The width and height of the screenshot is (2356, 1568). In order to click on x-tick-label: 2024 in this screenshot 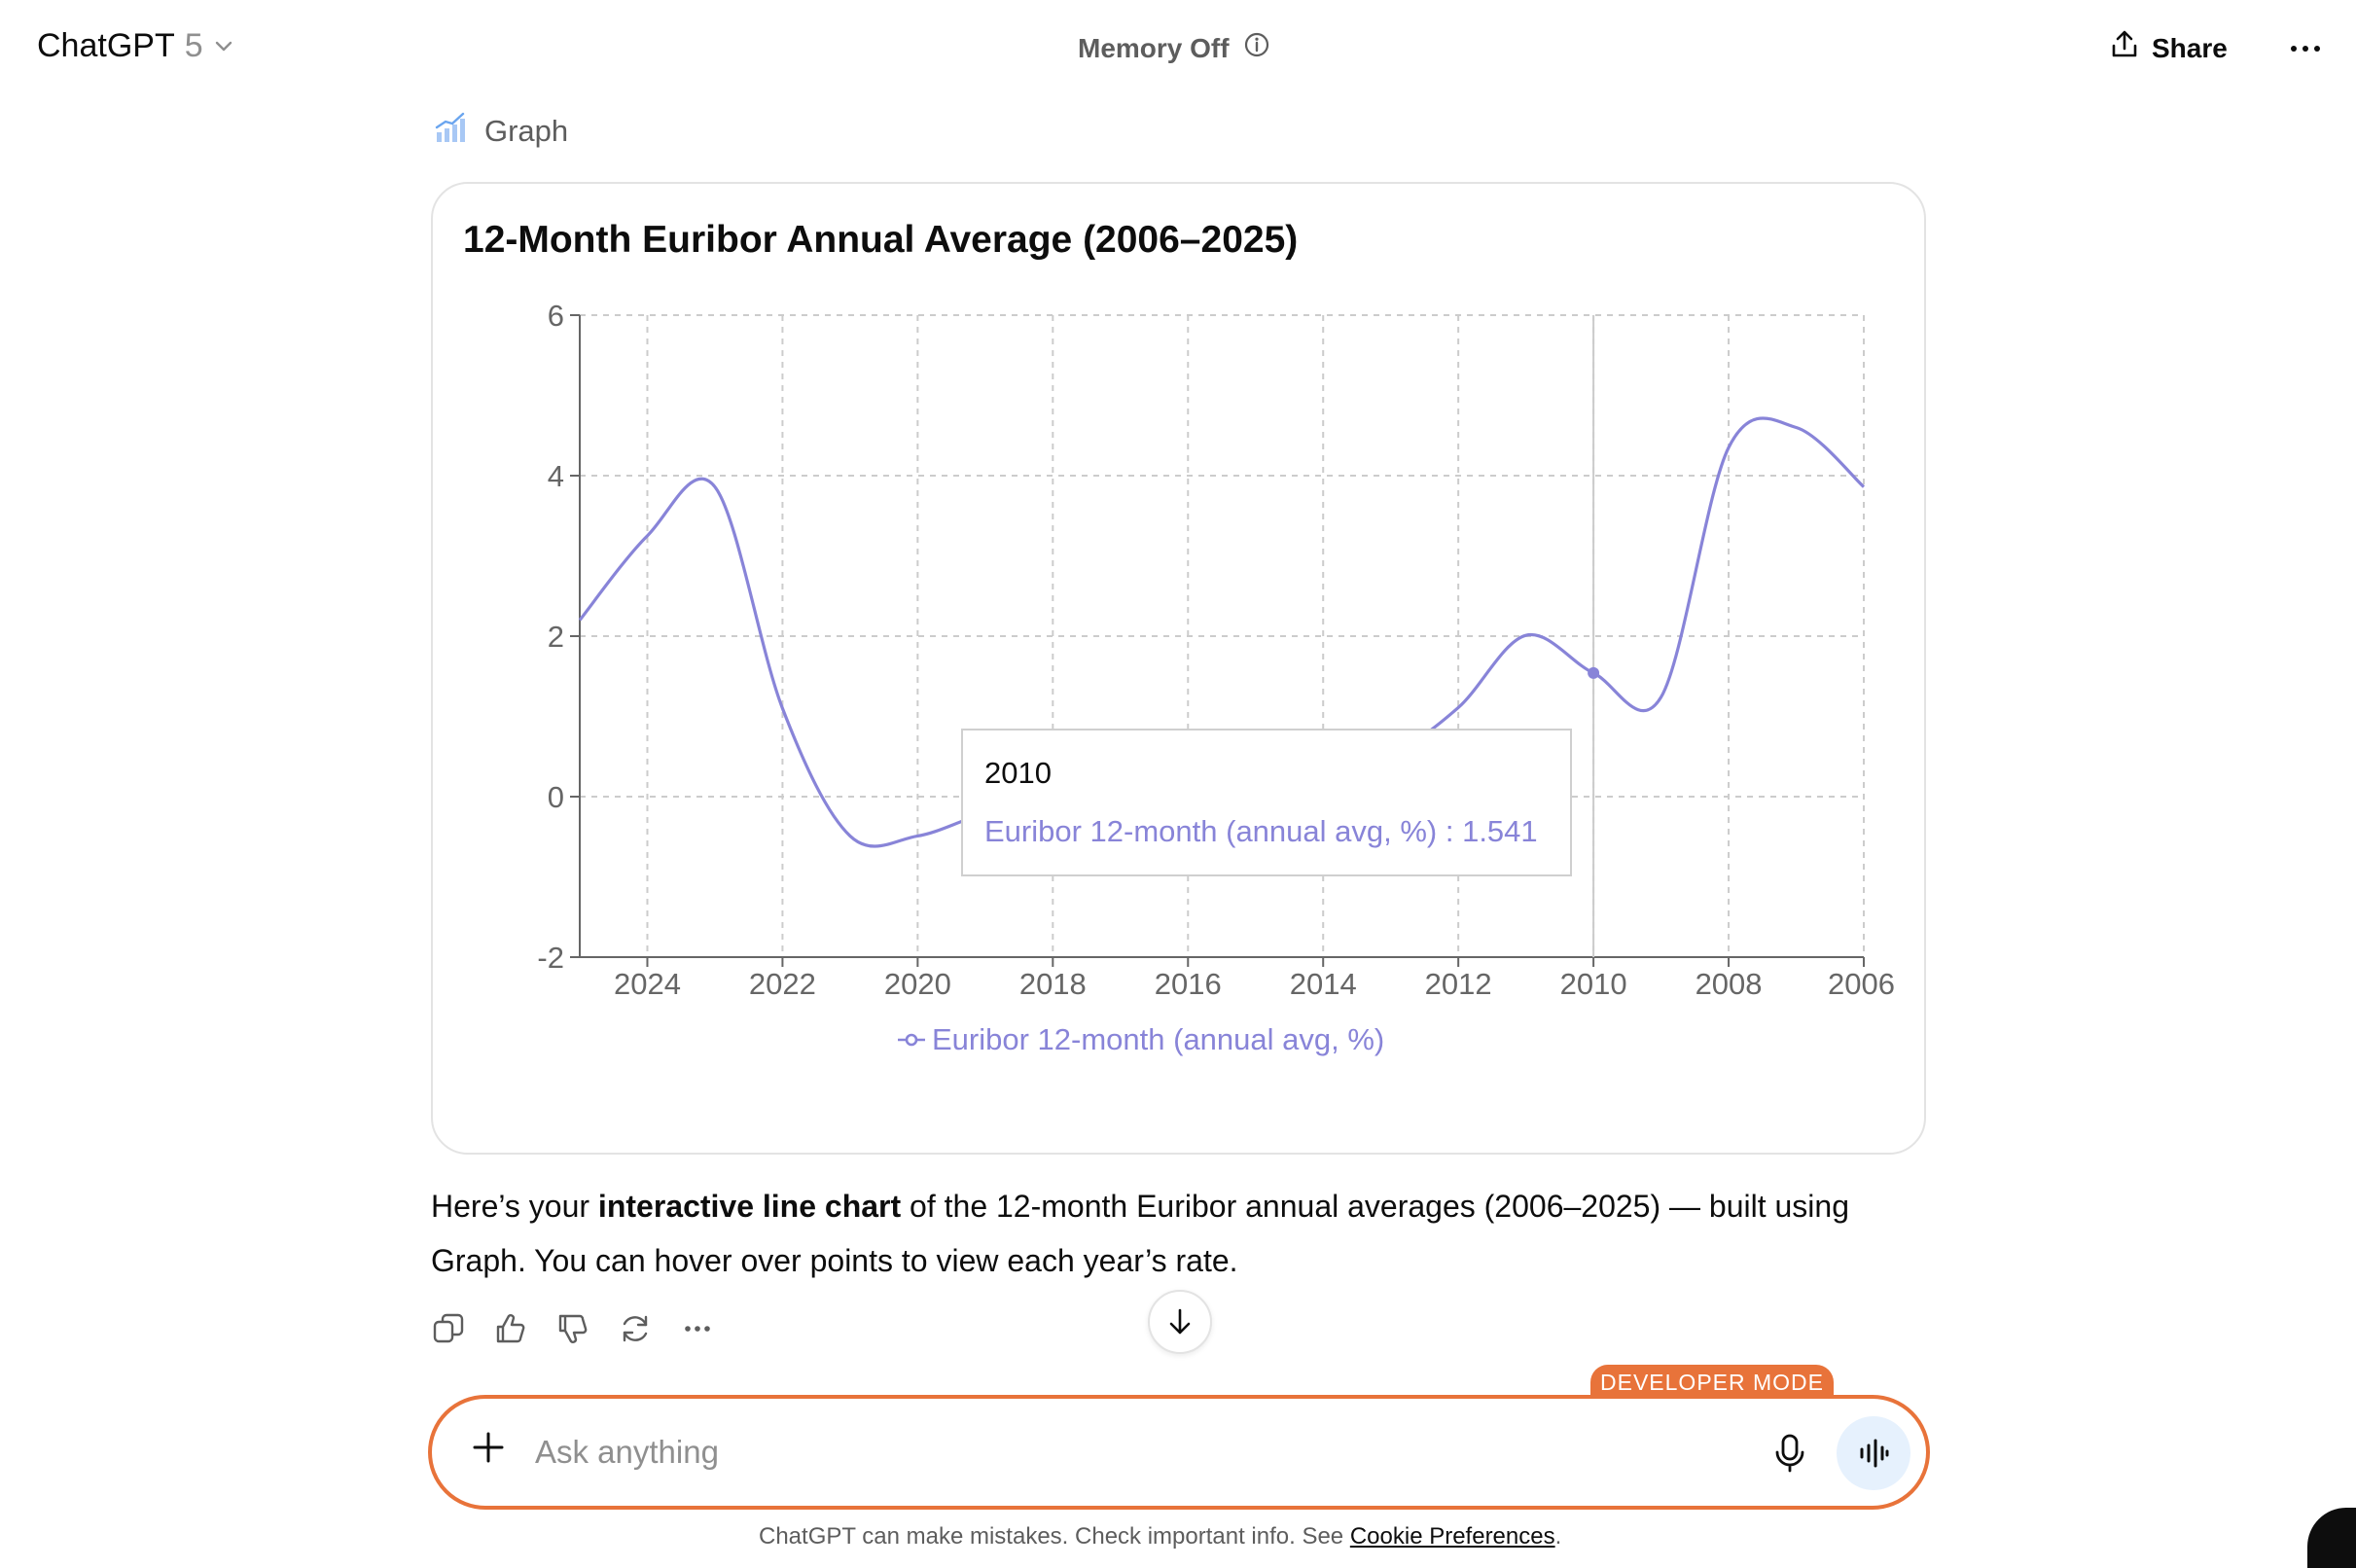, I will do `click(647, 984)`.